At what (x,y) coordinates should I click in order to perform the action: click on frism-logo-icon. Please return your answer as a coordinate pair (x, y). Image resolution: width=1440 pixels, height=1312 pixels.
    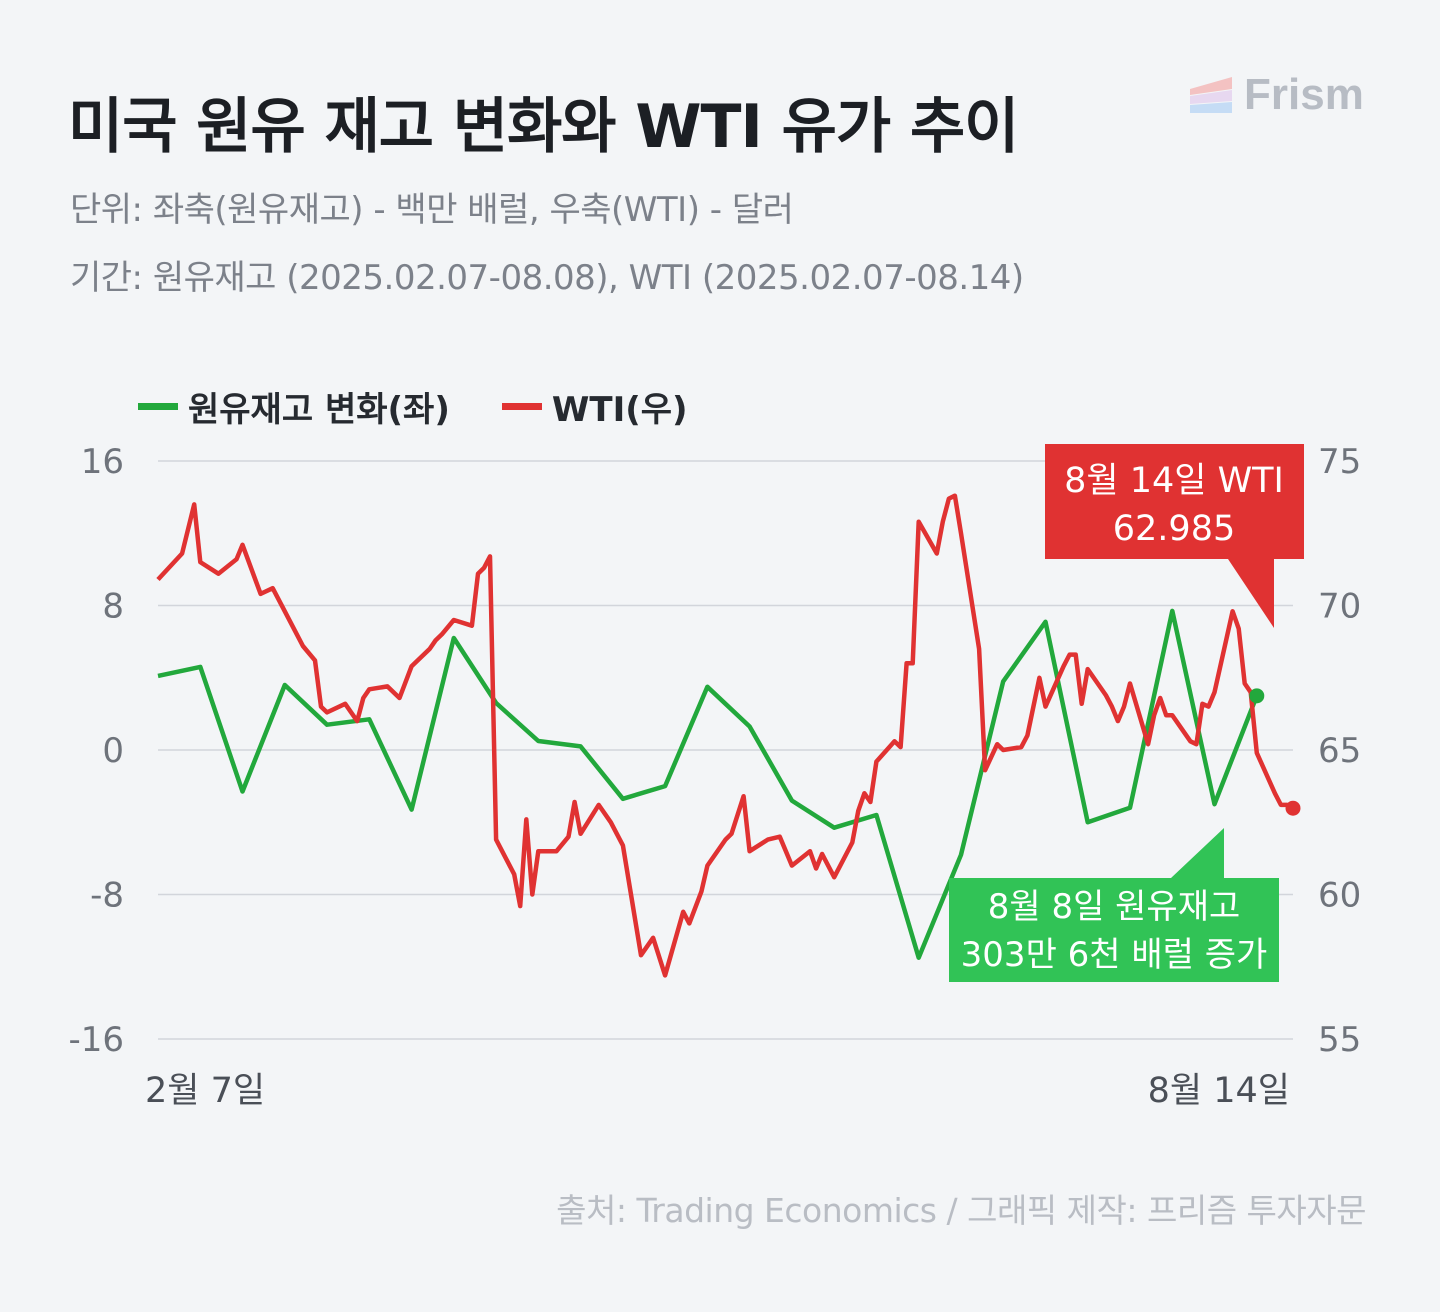
    Looking at the image, I should click on (1211, 95).